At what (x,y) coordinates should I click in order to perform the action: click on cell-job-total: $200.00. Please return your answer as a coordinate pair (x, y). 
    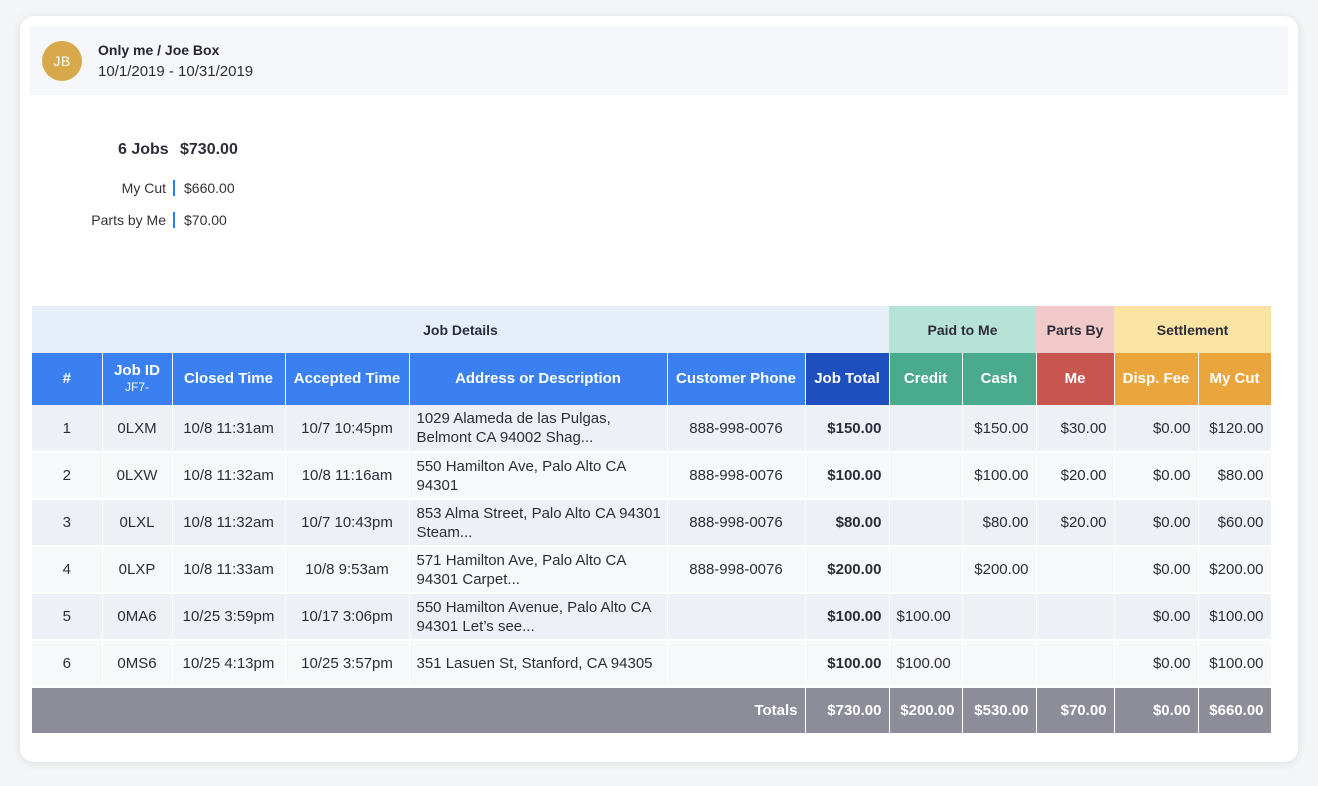
    Looking at the image, I should click on (847, 570).